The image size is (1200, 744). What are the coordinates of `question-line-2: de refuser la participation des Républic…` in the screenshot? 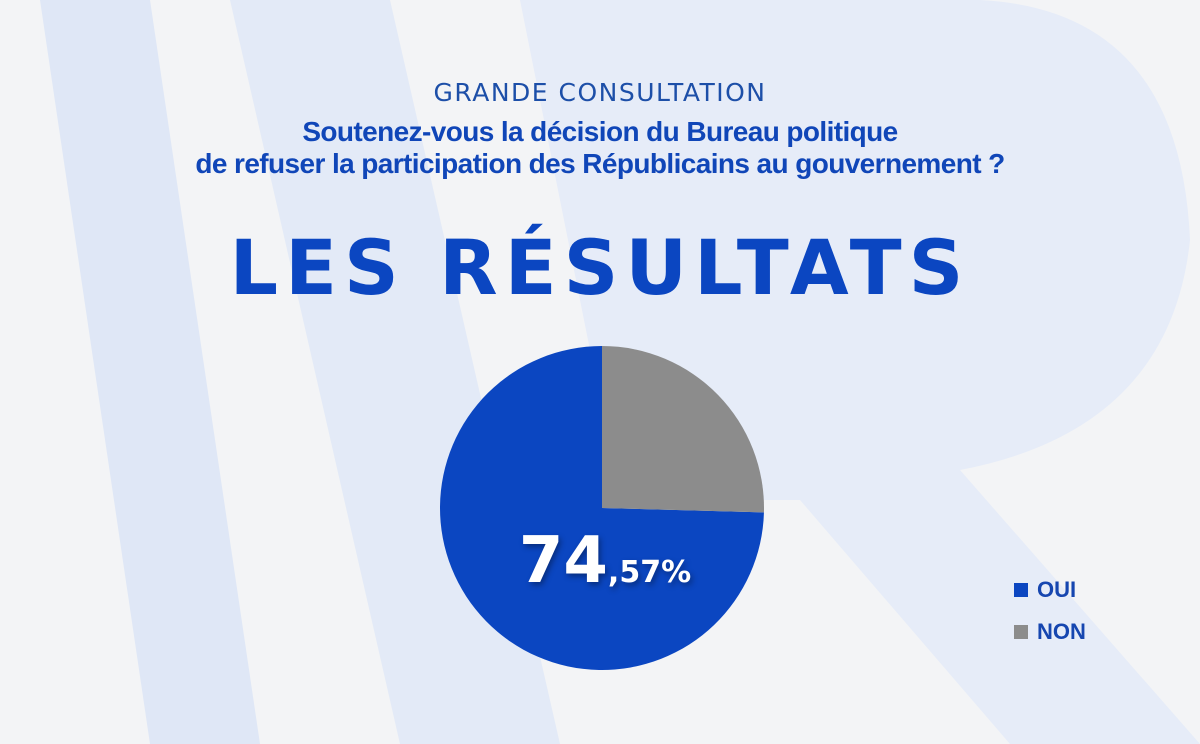 It's located at (600, 163).